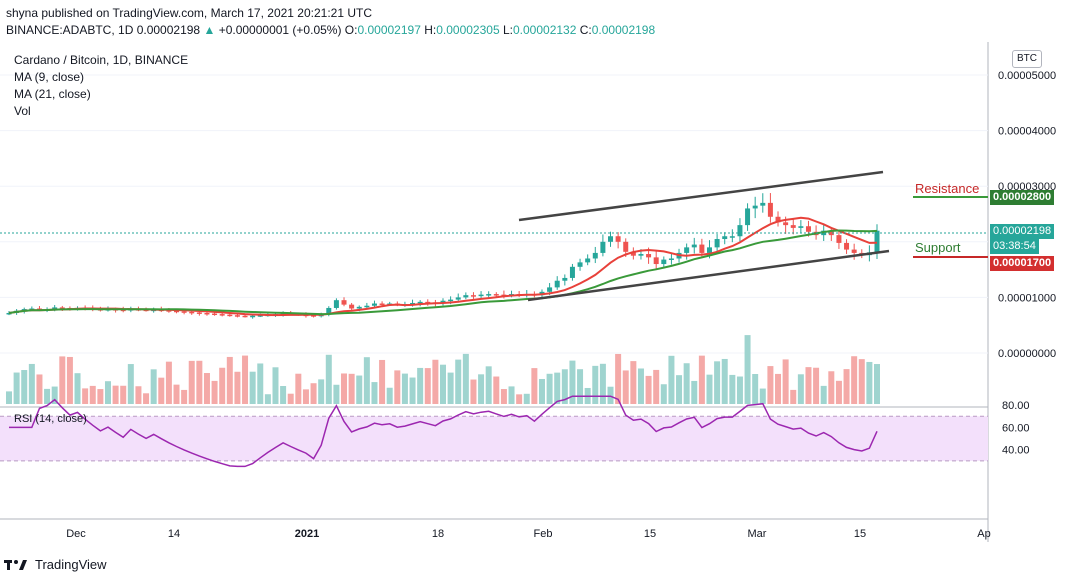 This screenshot has width=1073, height=584. I want to click on time-axis-label: 15, so click(650, 534).